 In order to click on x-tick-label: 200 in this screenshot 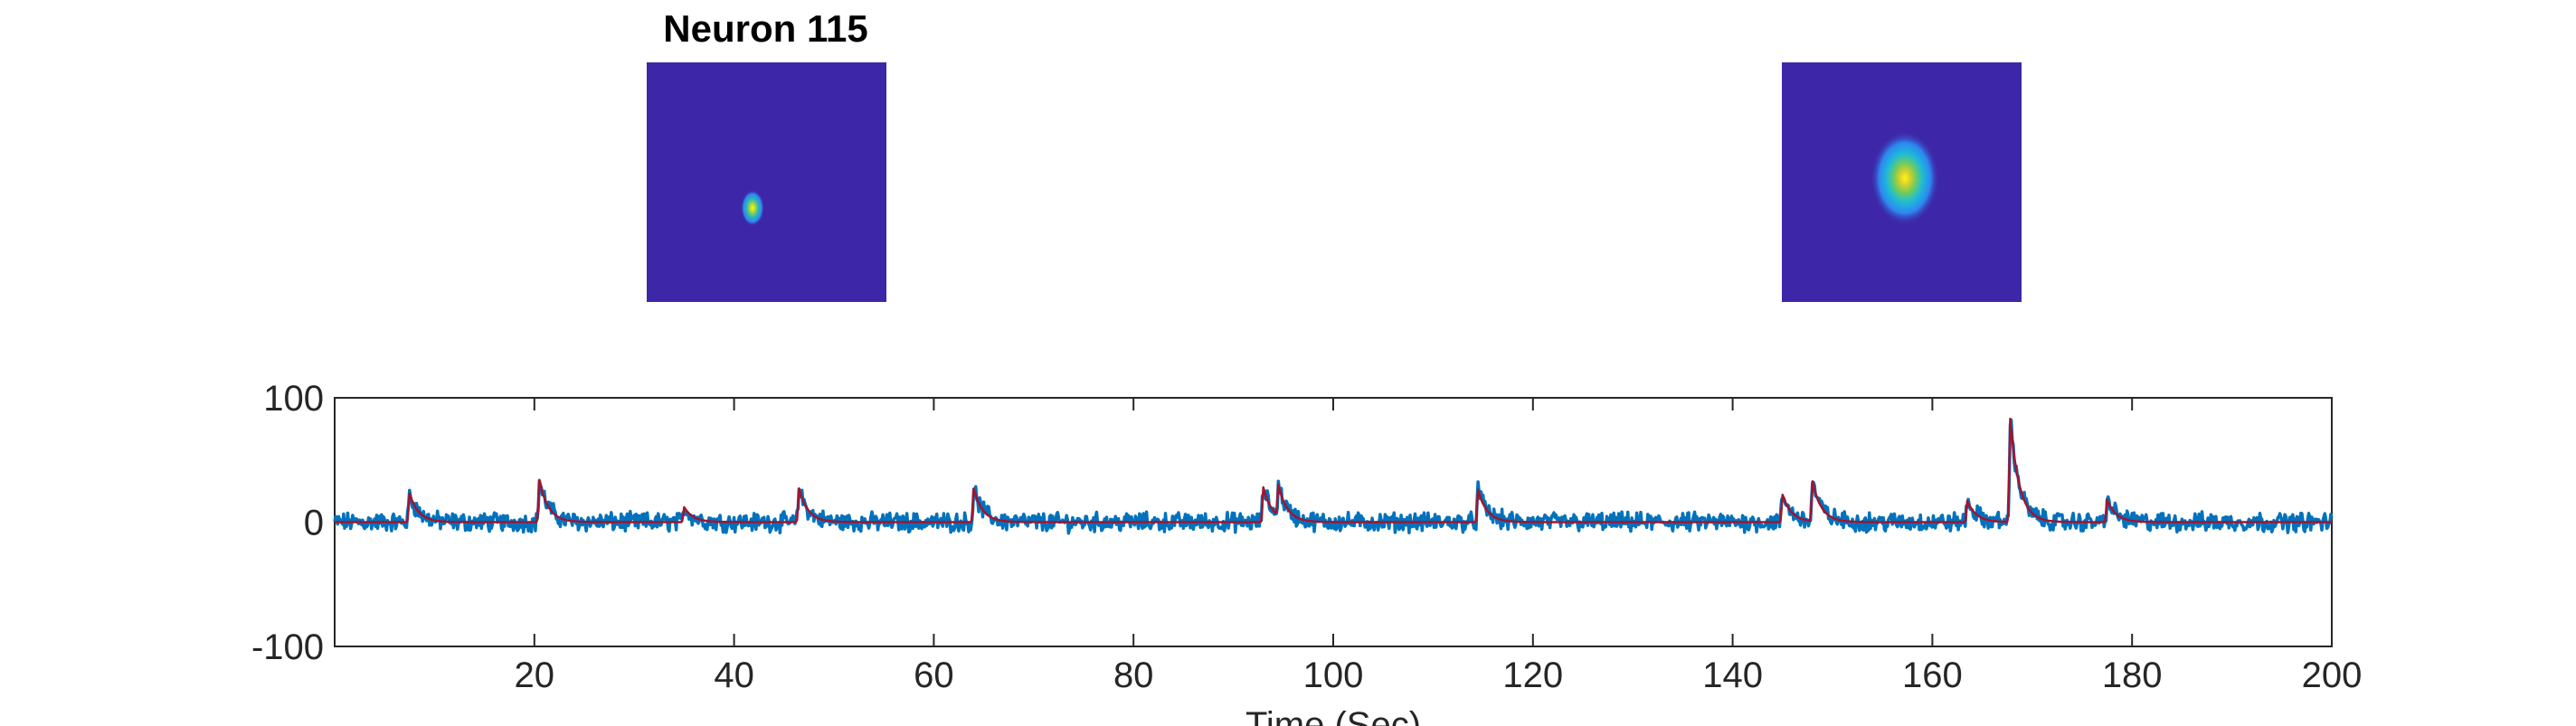, I will do `click(2332, 675)`.